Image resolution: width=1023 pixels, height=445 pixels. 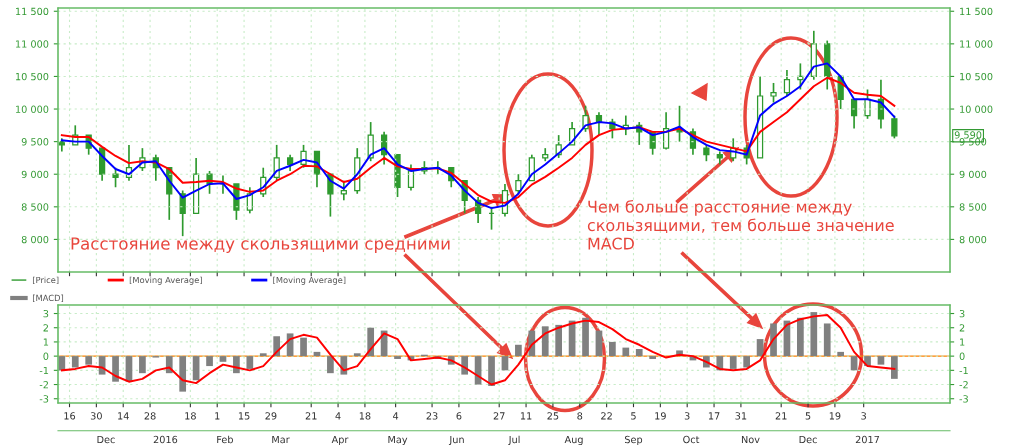 I want to click on y2-tick-label: 11 000, so click(x=976, y=44).